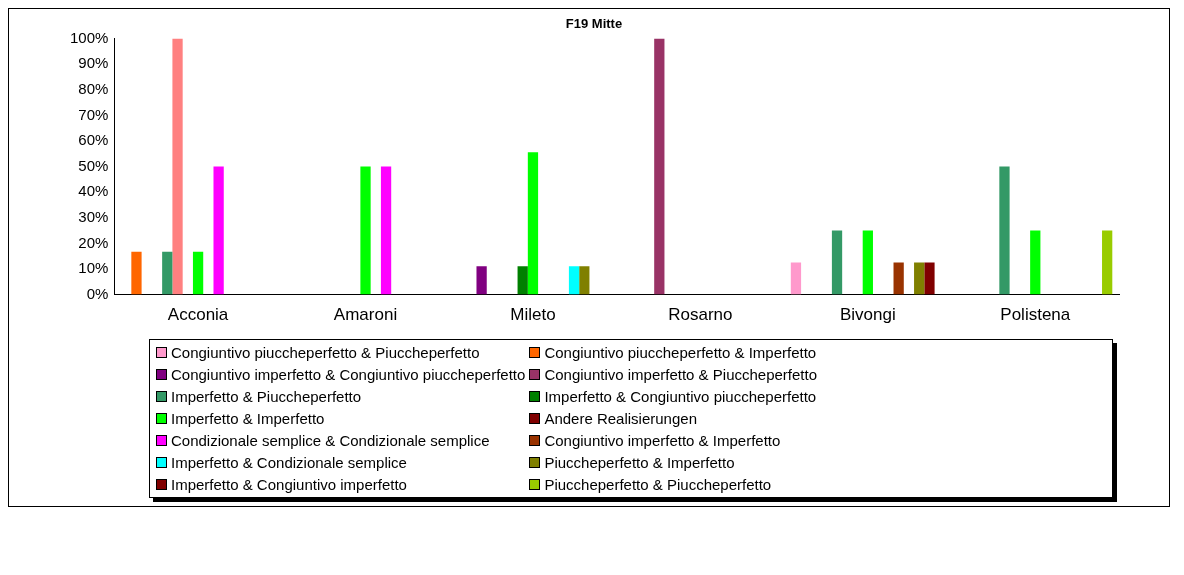 The height and width of the screenshot is (575, 1184). I want to click on legend-label: Imperfetto & Congiuntivo imperfetto, so click(289, 484).